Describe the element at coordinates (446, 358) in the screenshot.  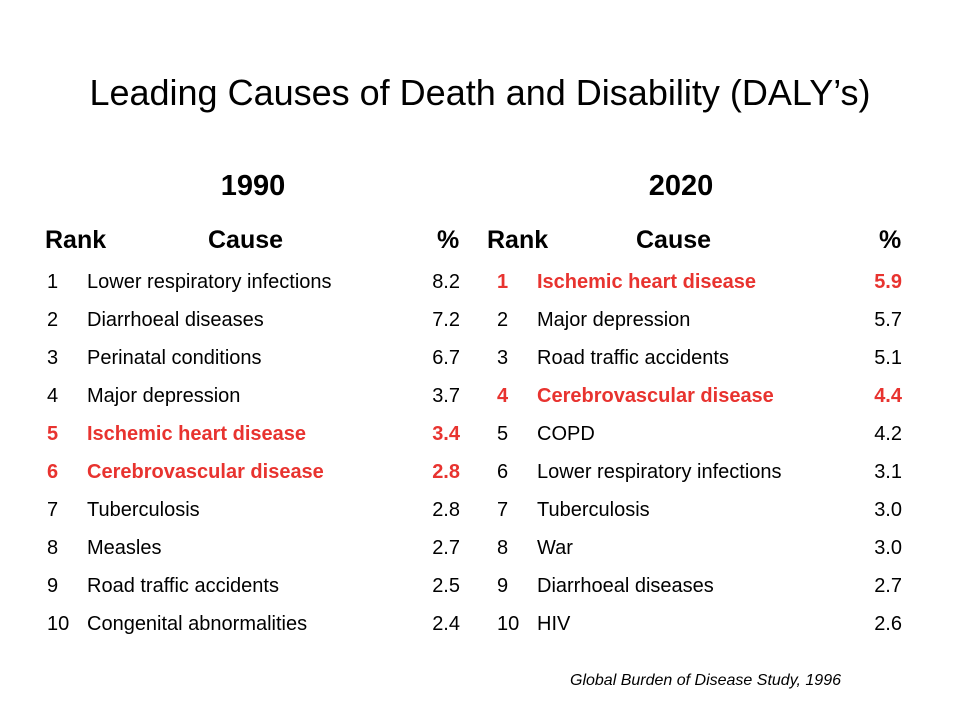
I see `row-percent: 6.7` at that location.